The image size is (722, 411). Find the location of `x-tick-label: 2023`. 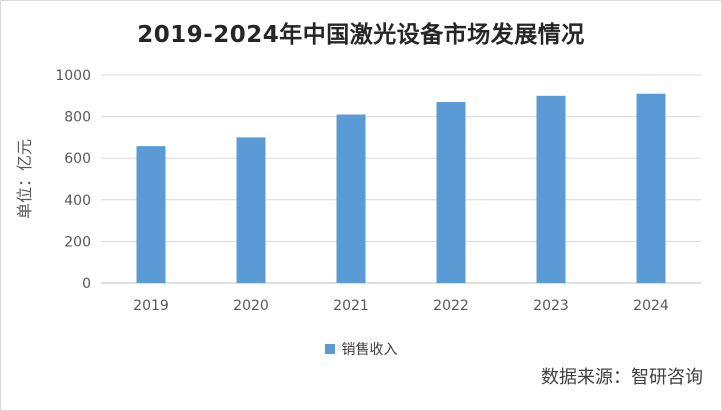

x-tick-label: 2023 is located at coordinates (551, 306).